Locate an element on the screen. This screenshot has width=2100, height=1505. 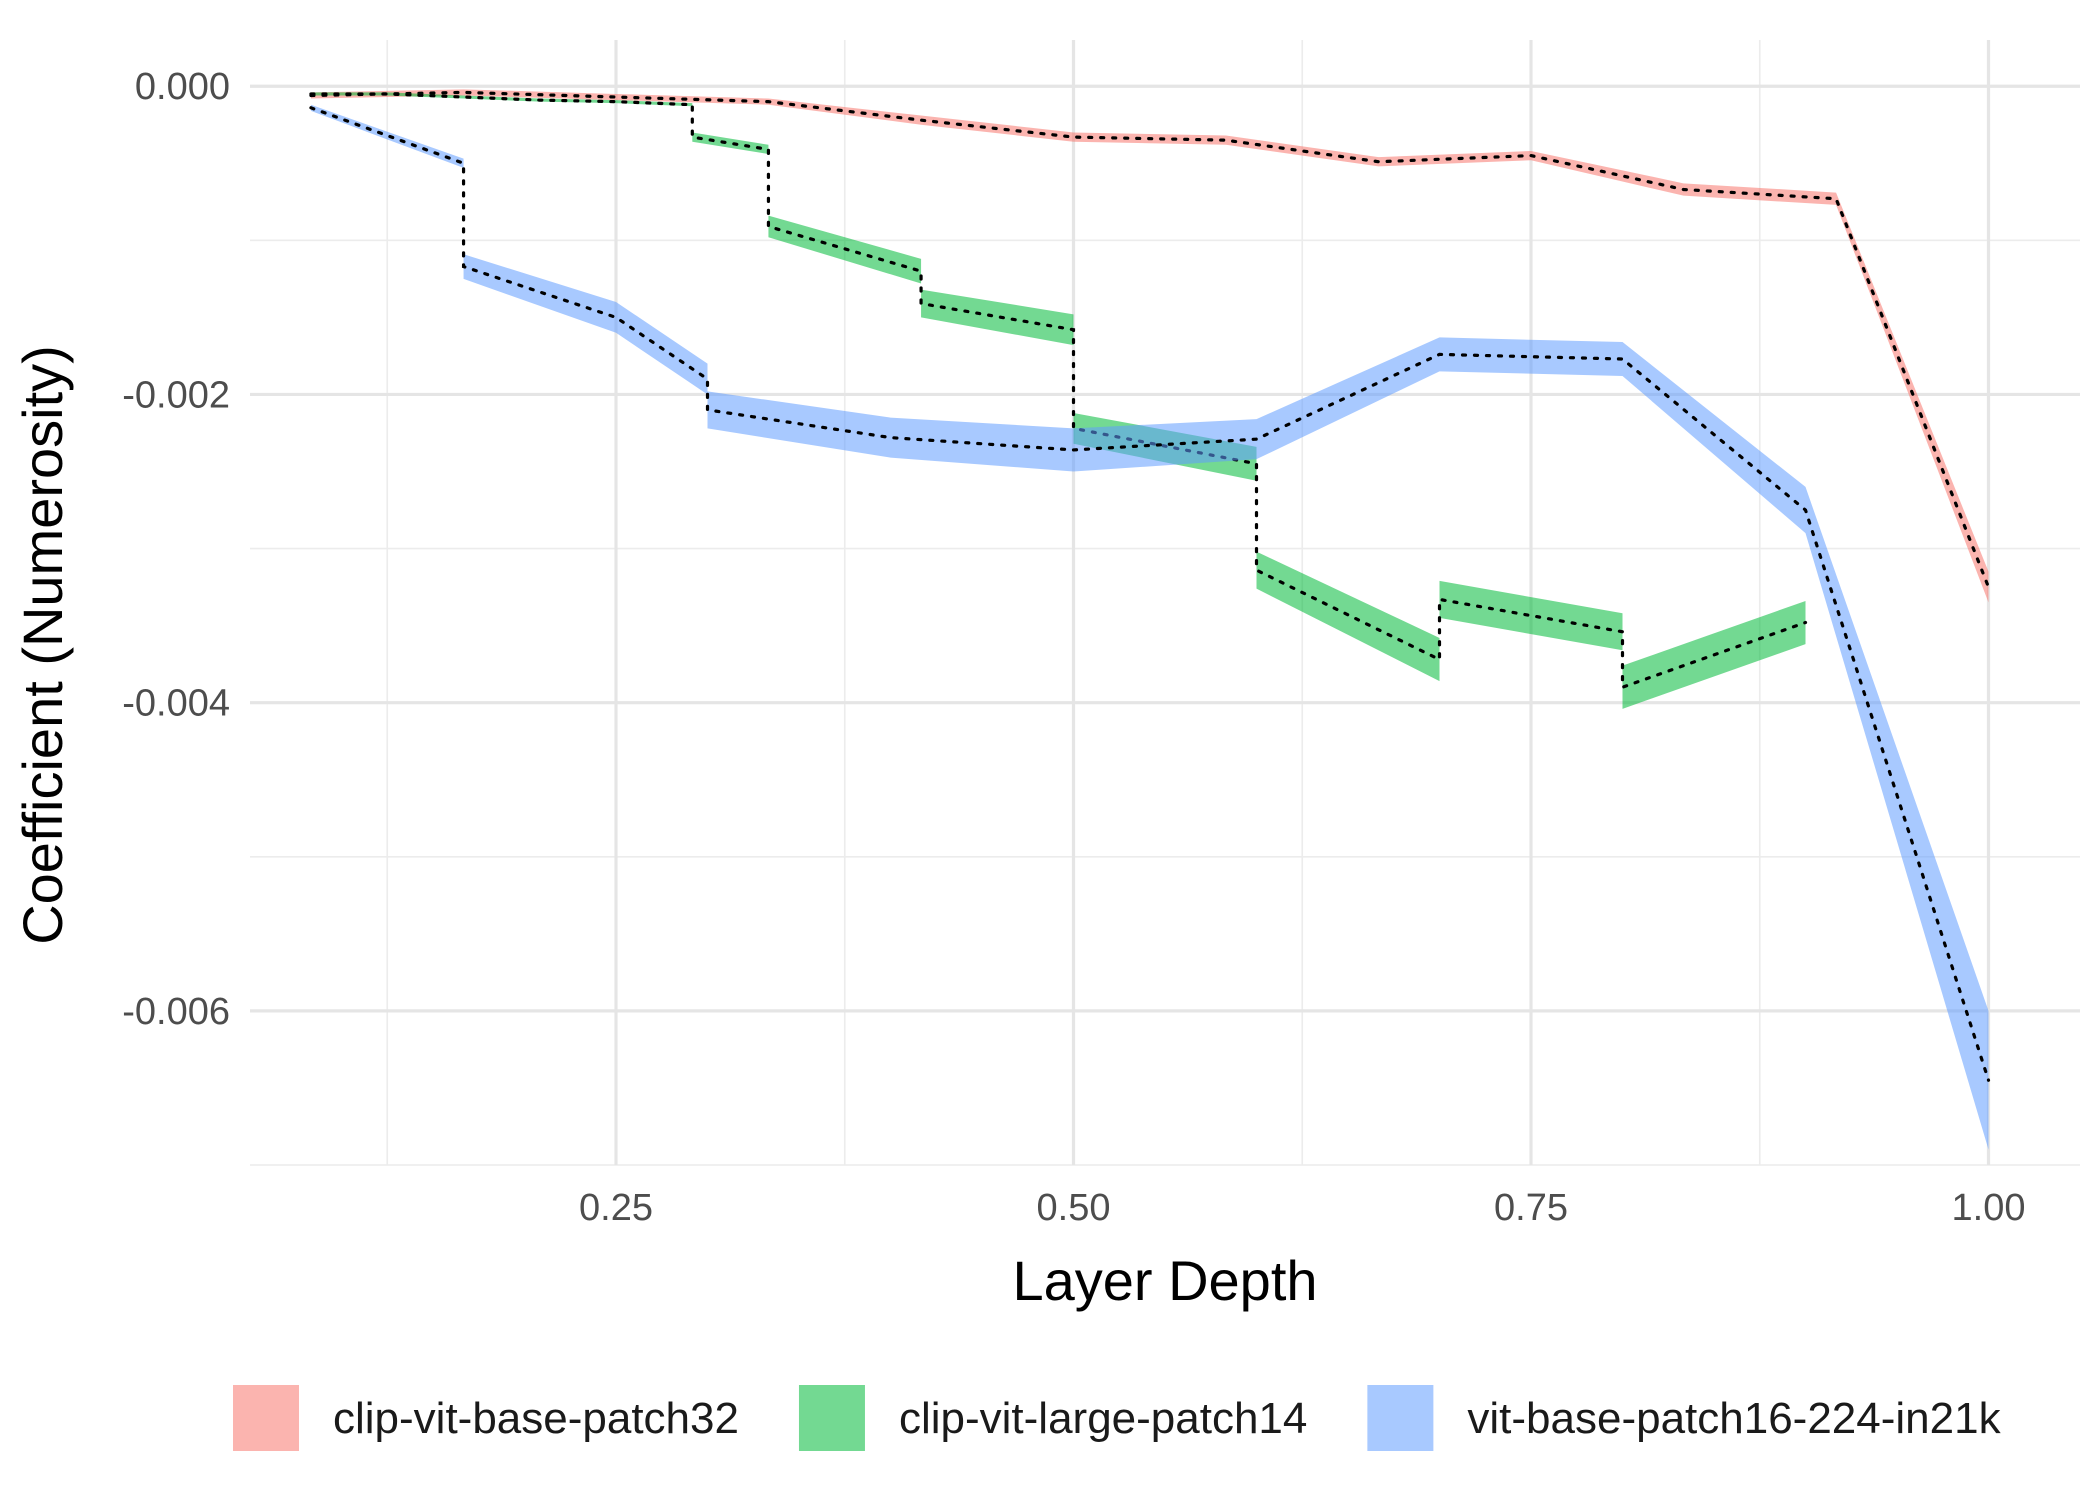
y-axis-title: Coefficient (Numerosity) is located at coordinates (42, 645).